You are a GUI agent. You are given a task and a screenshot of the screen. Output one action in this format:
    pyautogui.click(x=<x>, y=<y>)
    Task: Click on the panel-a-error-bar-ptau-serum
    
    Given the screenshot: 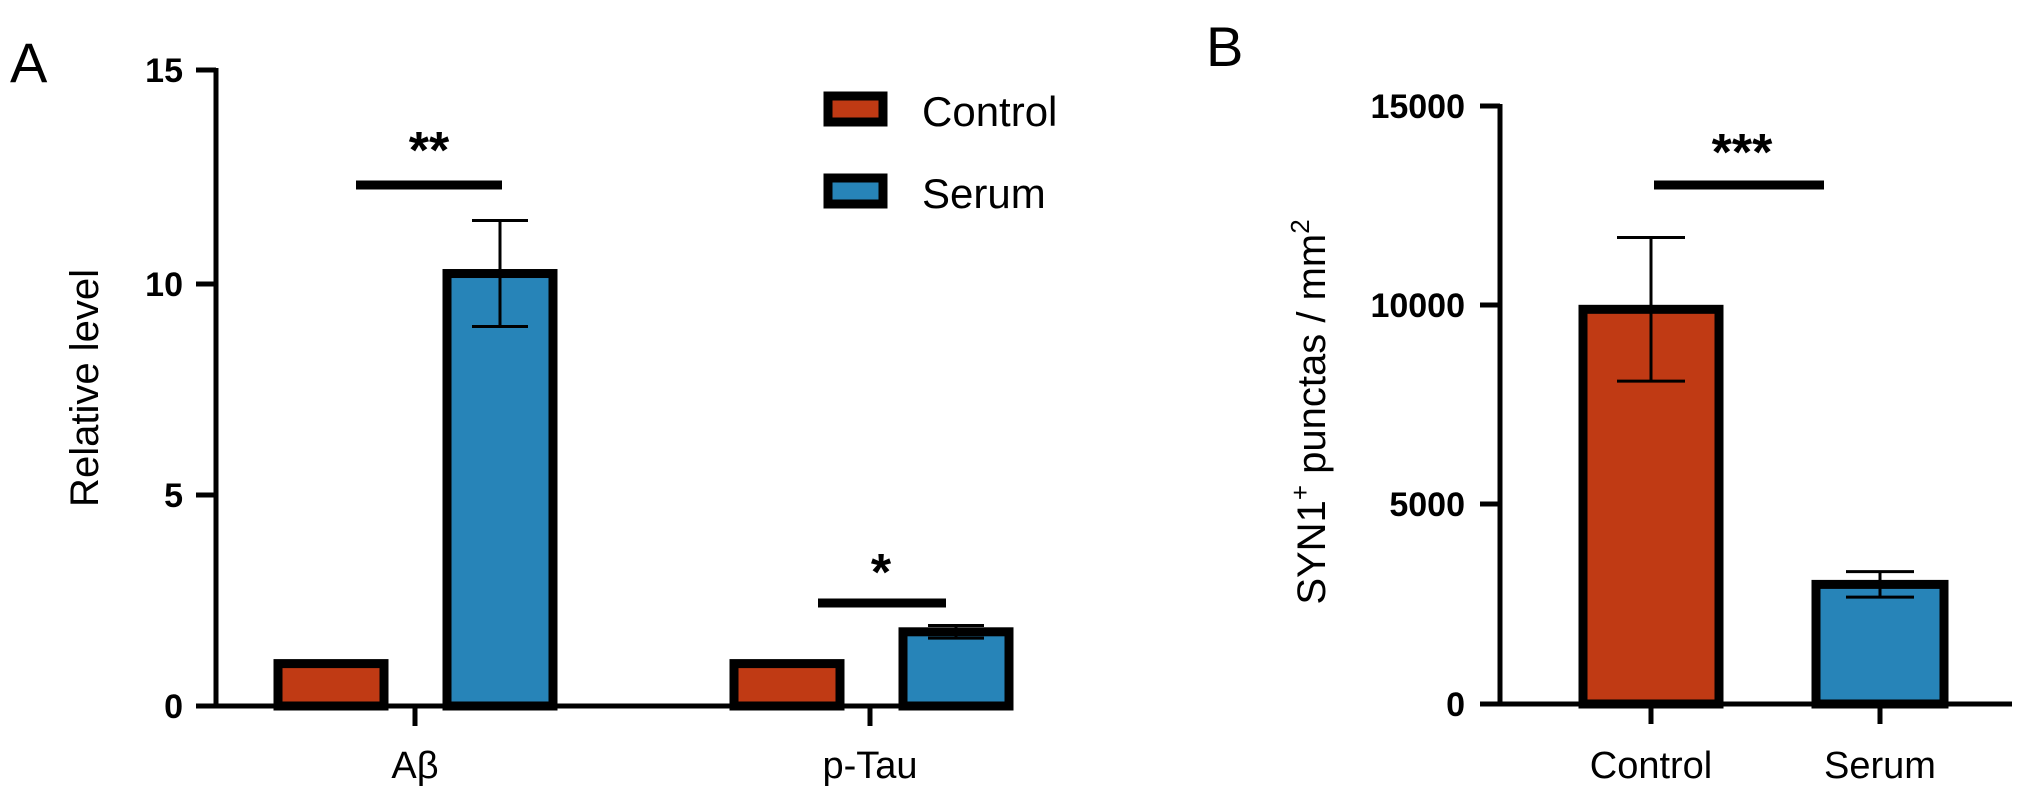 What is the action you would take?
    pyautogui.click(x=956, y=631)
    